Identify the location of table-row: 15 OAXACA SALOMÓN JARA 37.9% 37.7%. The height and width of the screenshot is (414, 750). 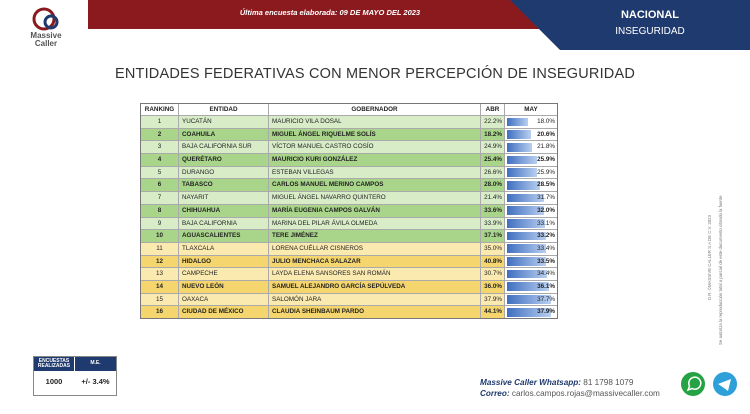
(349, 300).